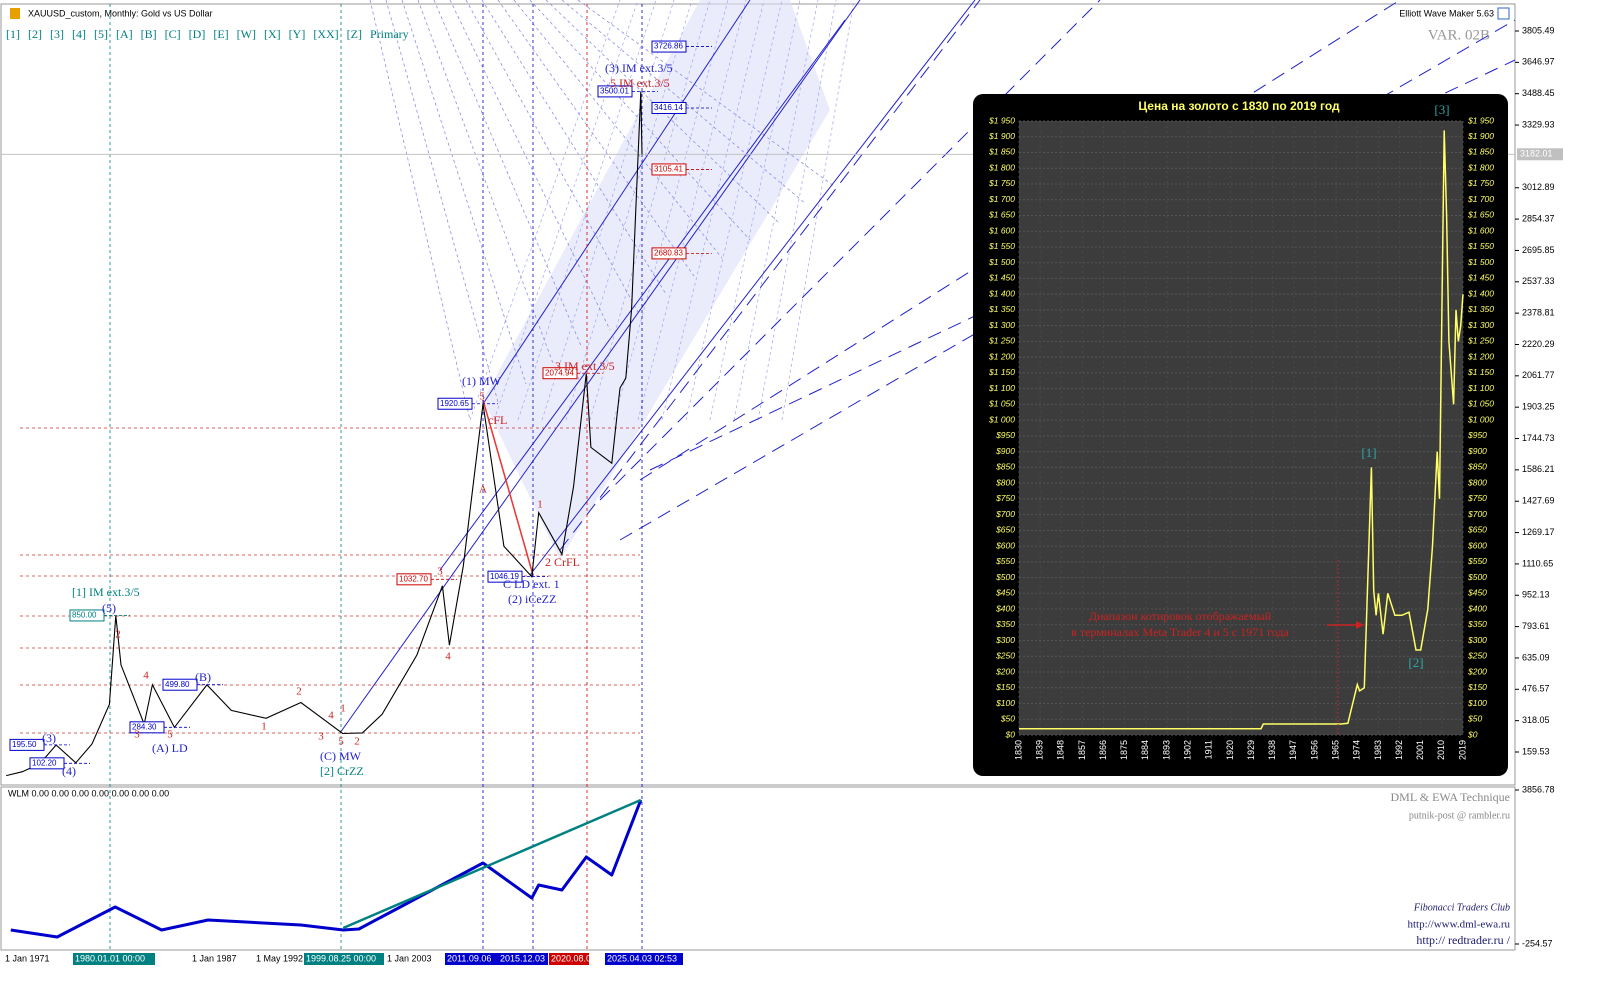 This screenshot has width=1600, height=995. I want to click on channel-fill, so click(656, 280).